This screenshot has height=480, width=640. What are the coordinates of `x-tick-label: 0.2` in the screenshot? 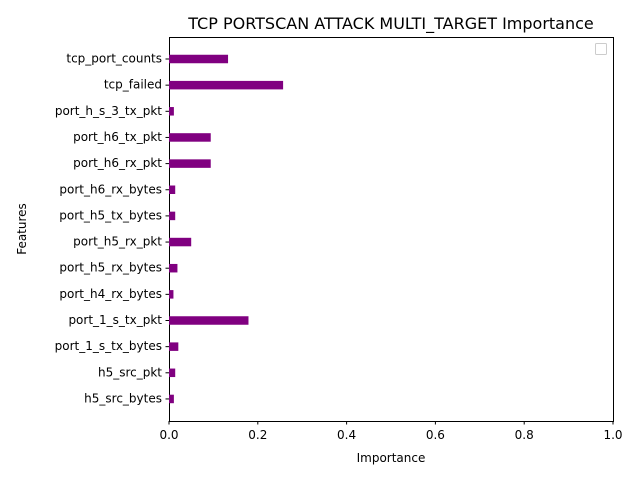 It's located at (257, 435).